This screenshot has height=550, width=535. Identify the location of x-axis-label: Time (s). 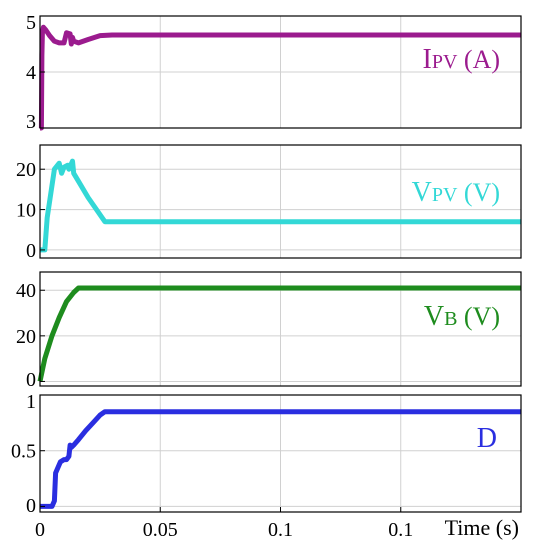
(482, 527).